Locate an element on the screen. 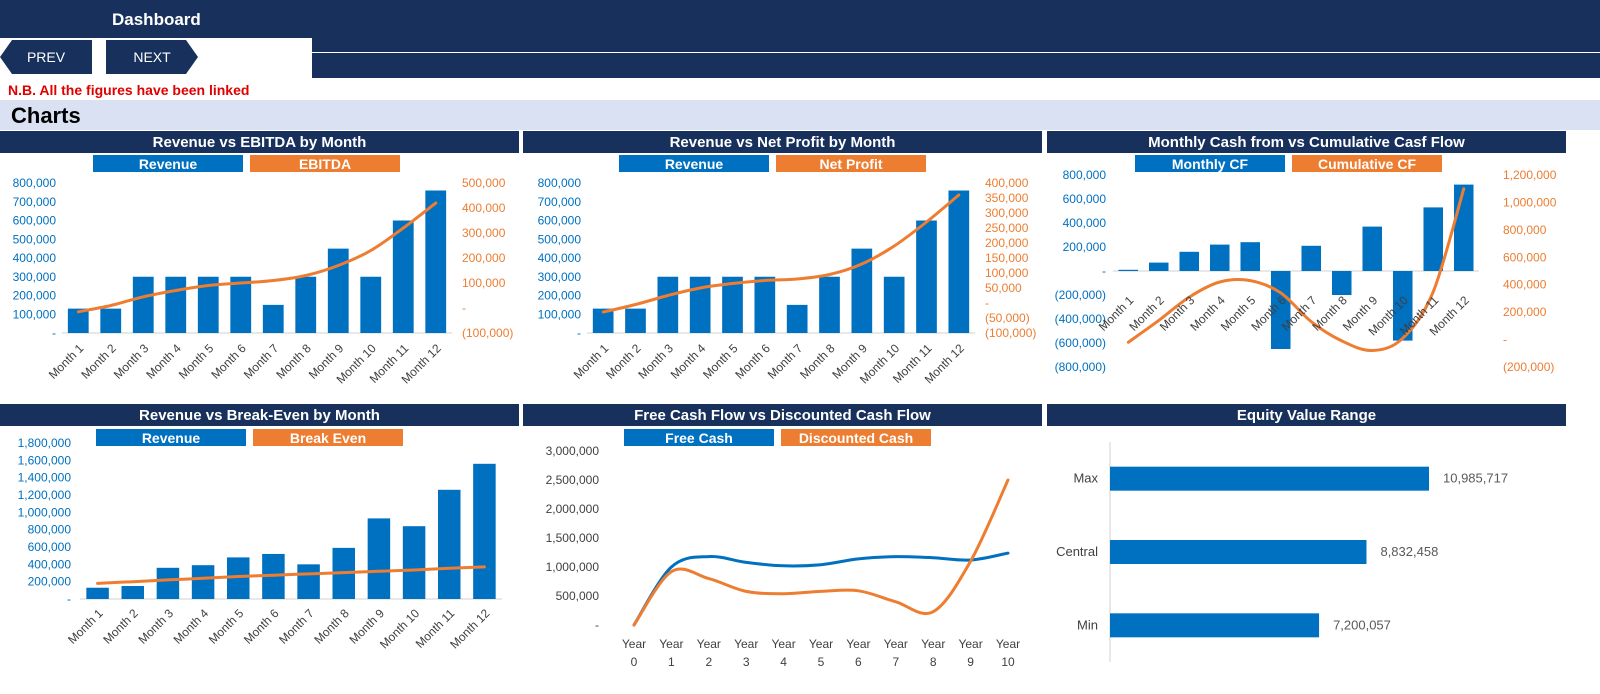 This screenshot has width=1600, height=694. category-label: Month 8 is located at coordinates (331, 626).